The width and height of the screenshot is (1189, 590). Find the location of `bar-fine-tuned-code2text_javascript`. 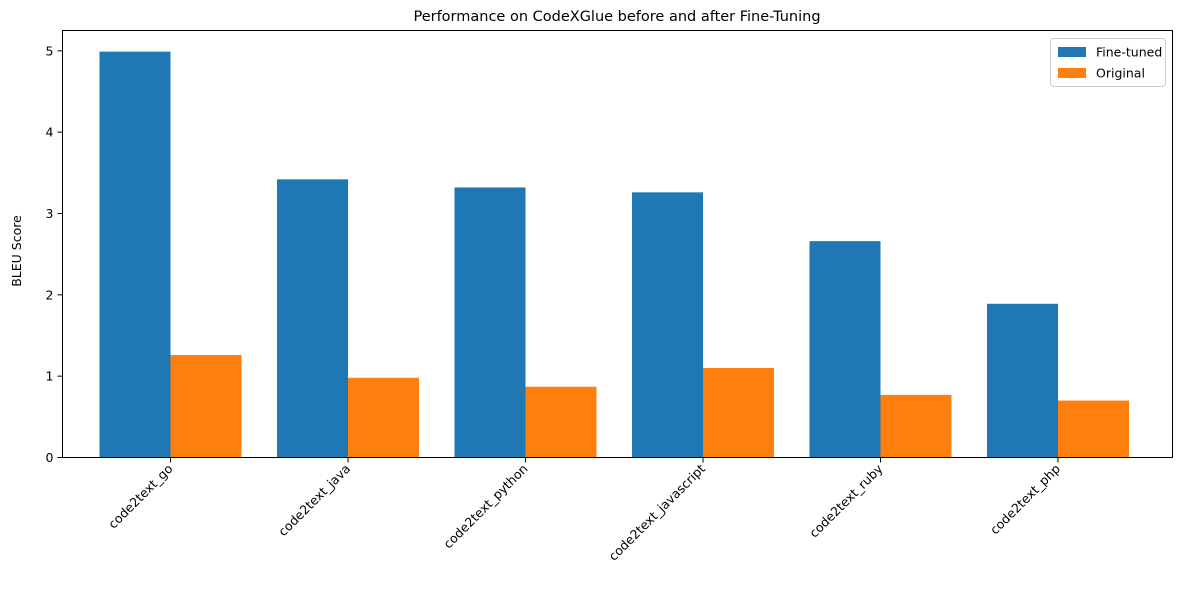

bar-fine-tuned-code2text_javascript is located at coordinates (667, 325).